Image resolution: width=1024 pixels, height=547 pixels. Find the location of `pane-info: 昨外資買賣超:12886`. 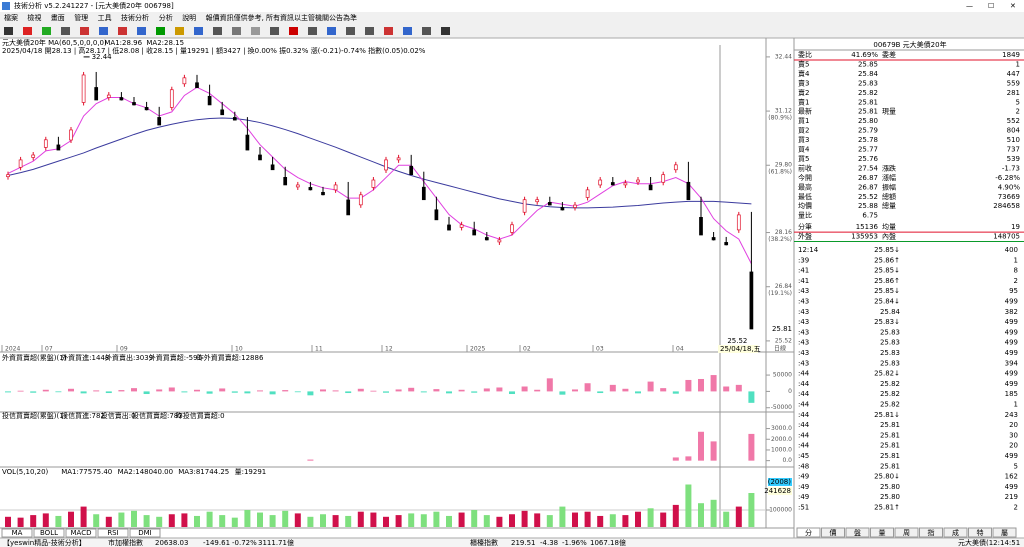

pane-info: 昨外資買賣超:12886 is located at coordinates (230, 357).